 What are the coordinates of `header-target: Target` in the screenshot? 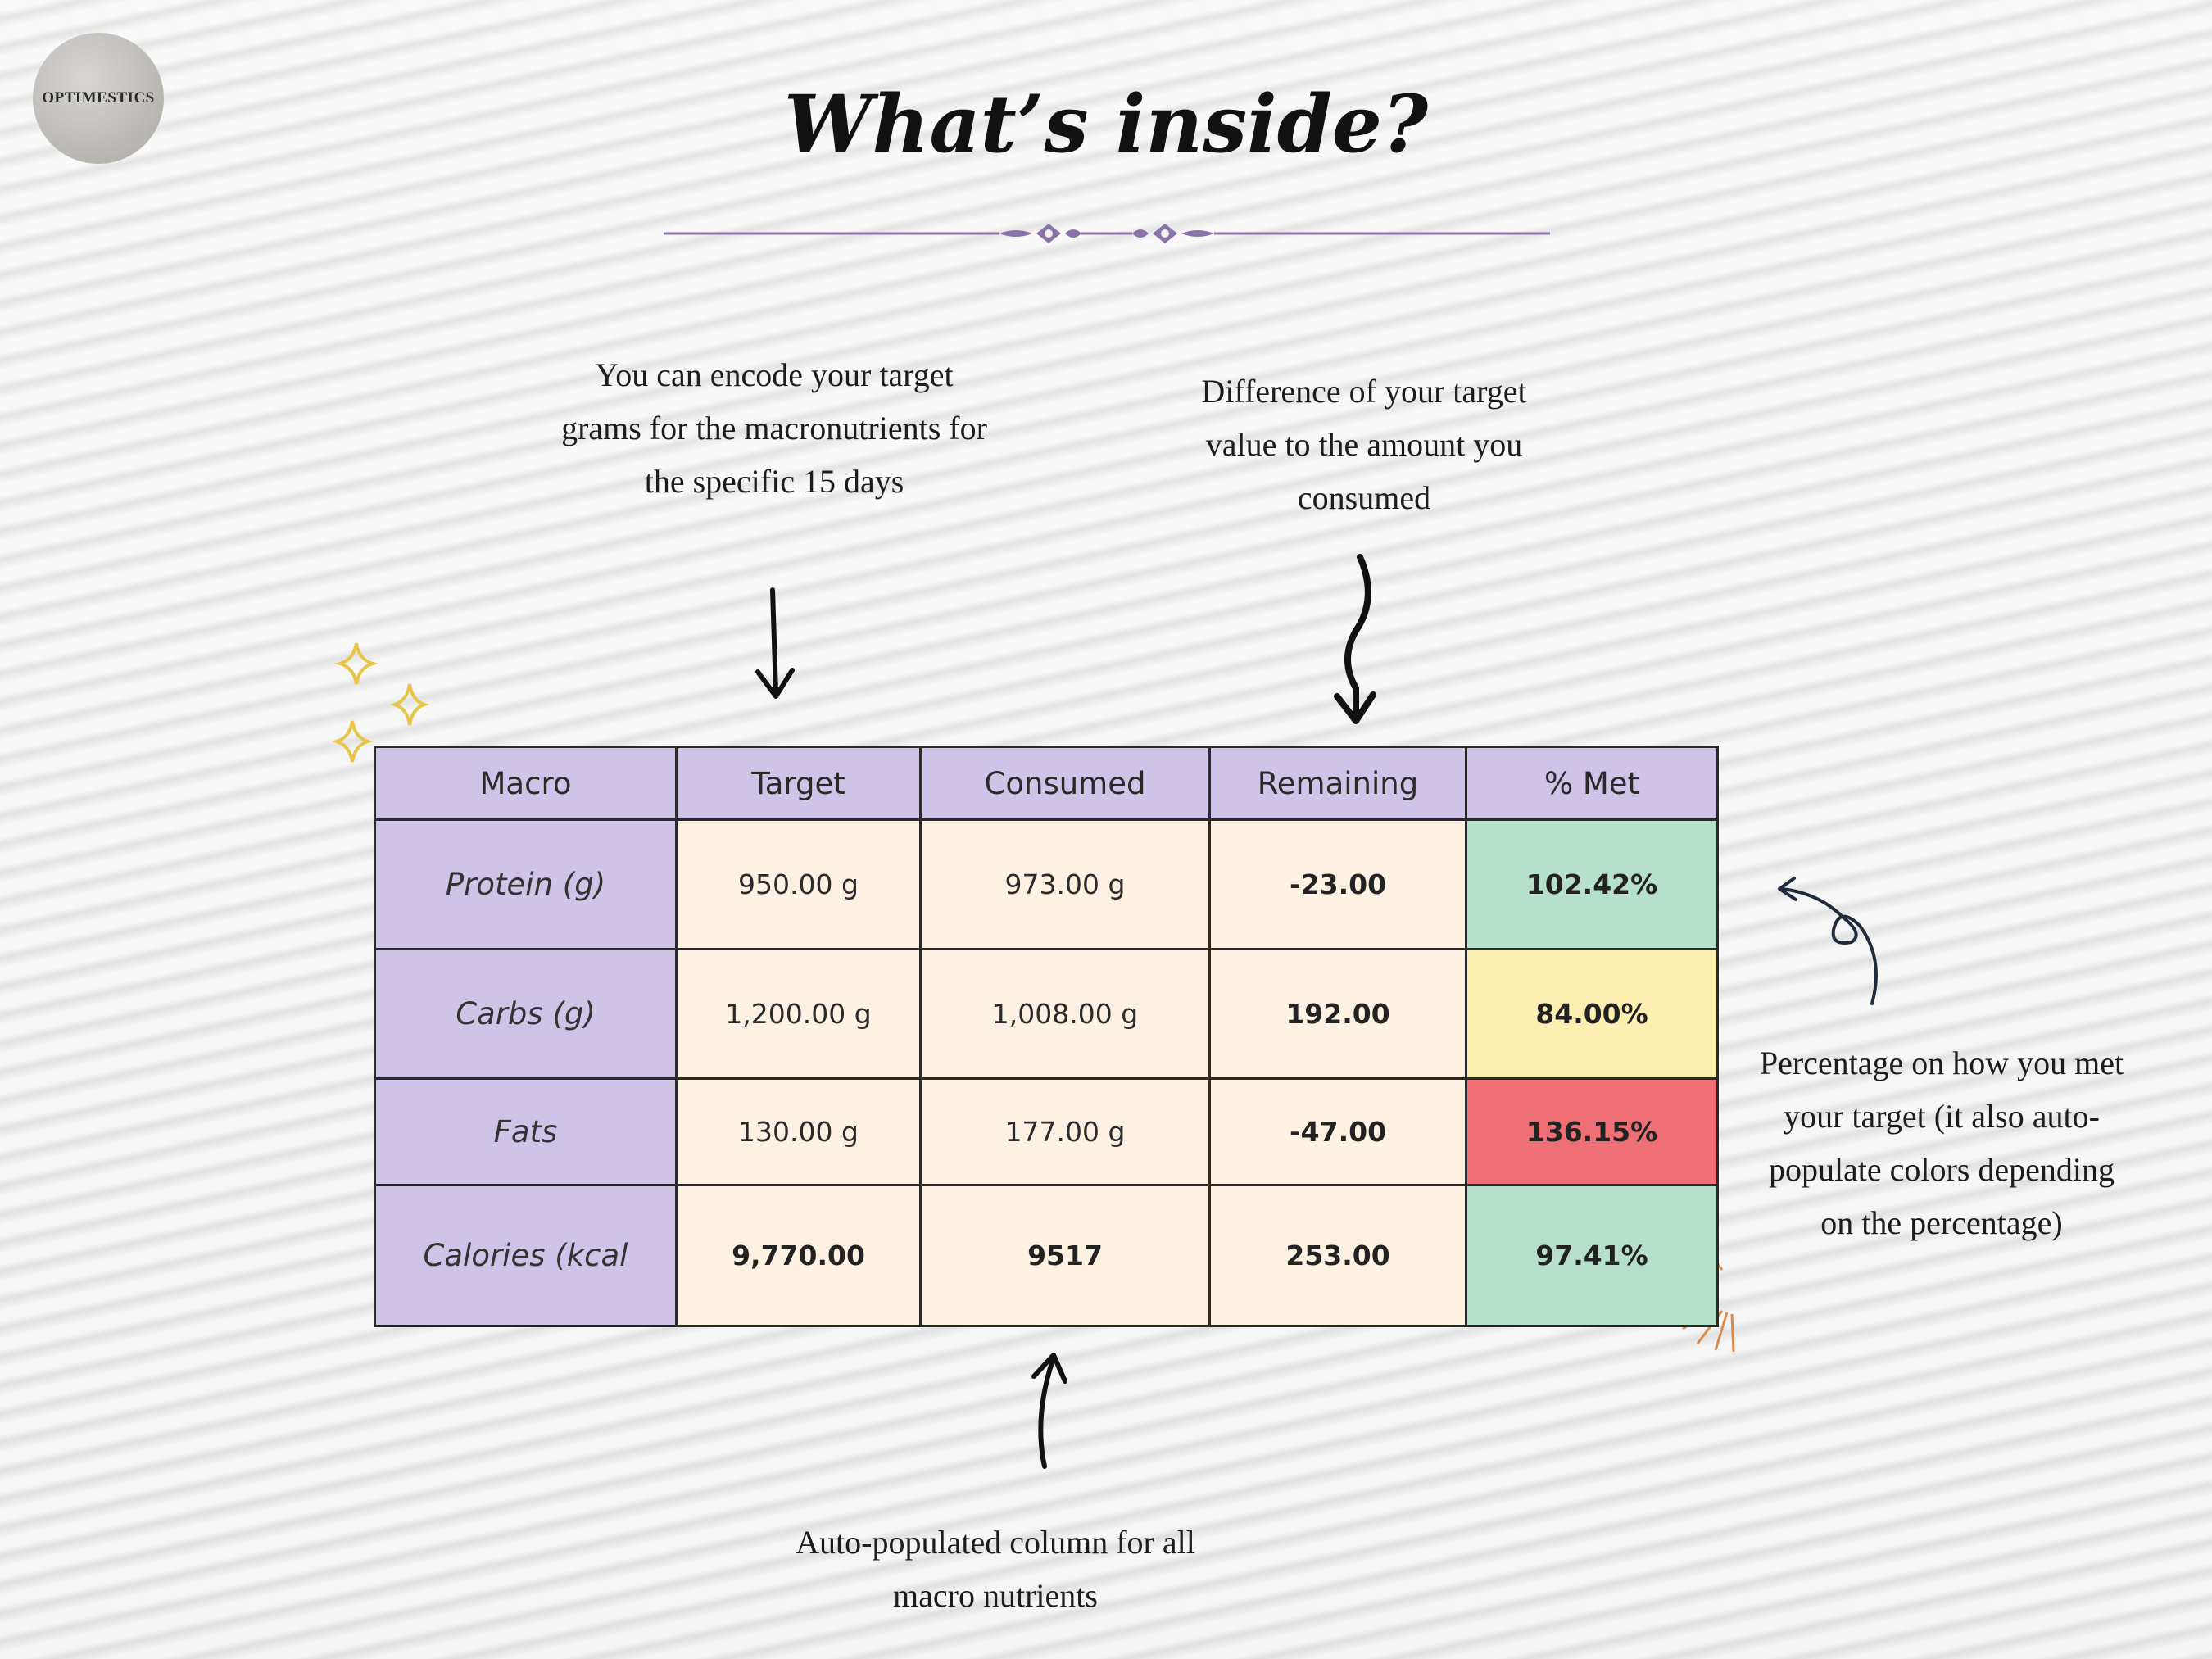 It's located at (798, 783).